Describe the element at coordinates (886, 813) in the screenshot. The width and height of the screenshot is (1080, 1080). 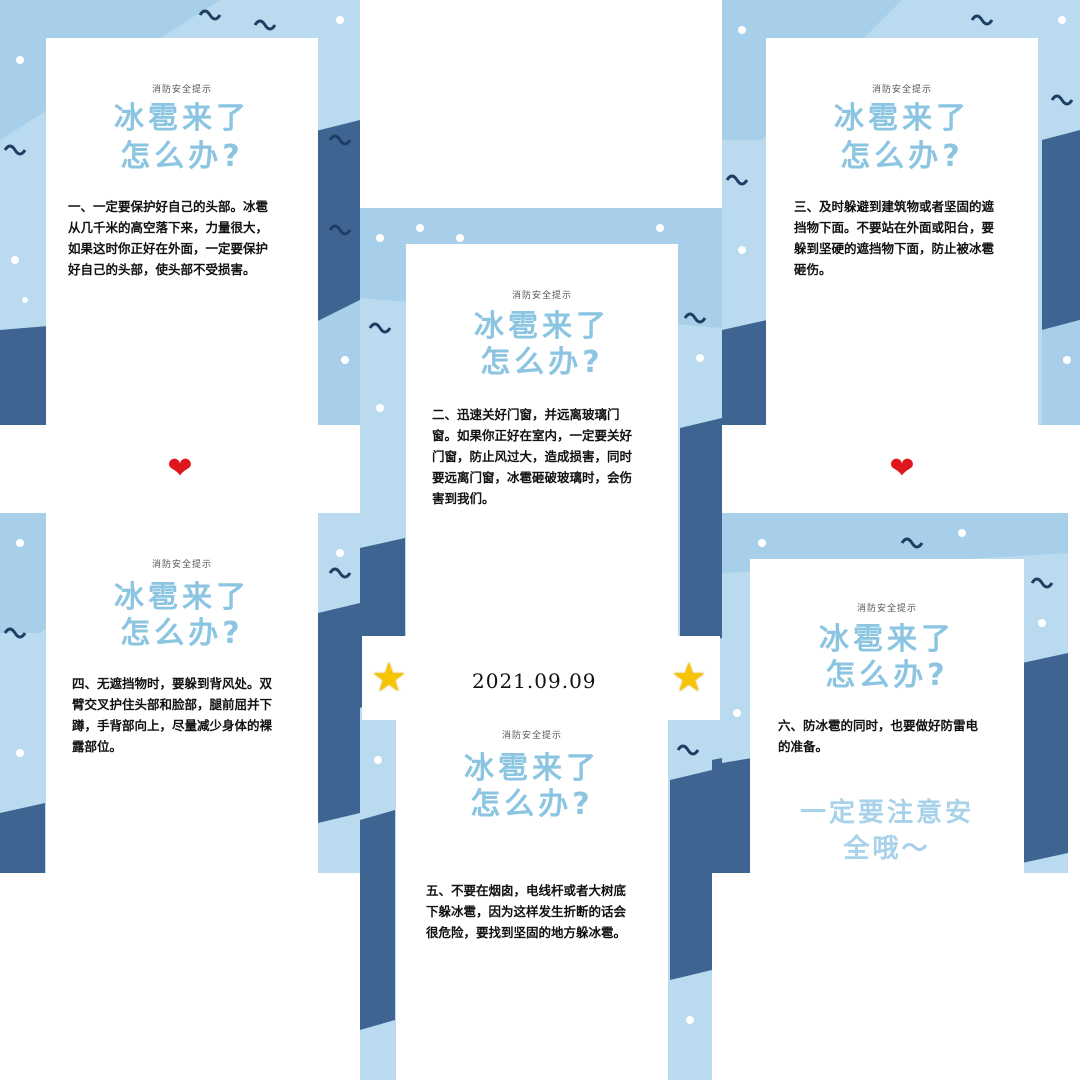
I see `poster-slogan-line1: 一定要注意安` at that location.